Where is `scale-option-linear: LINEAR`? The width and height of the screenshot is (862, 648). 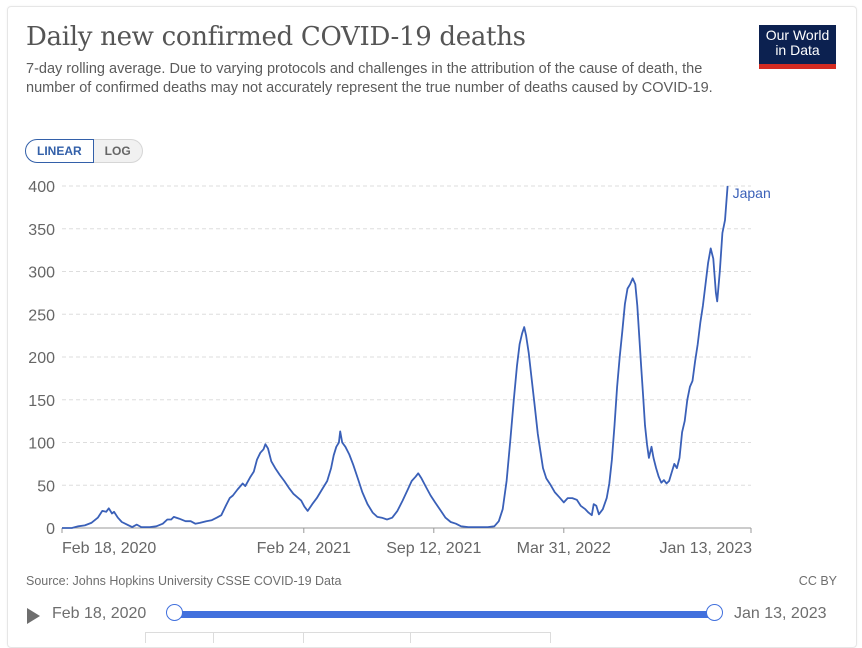
scale-option-linear: LINEAR is located at coordinates (59, 151).